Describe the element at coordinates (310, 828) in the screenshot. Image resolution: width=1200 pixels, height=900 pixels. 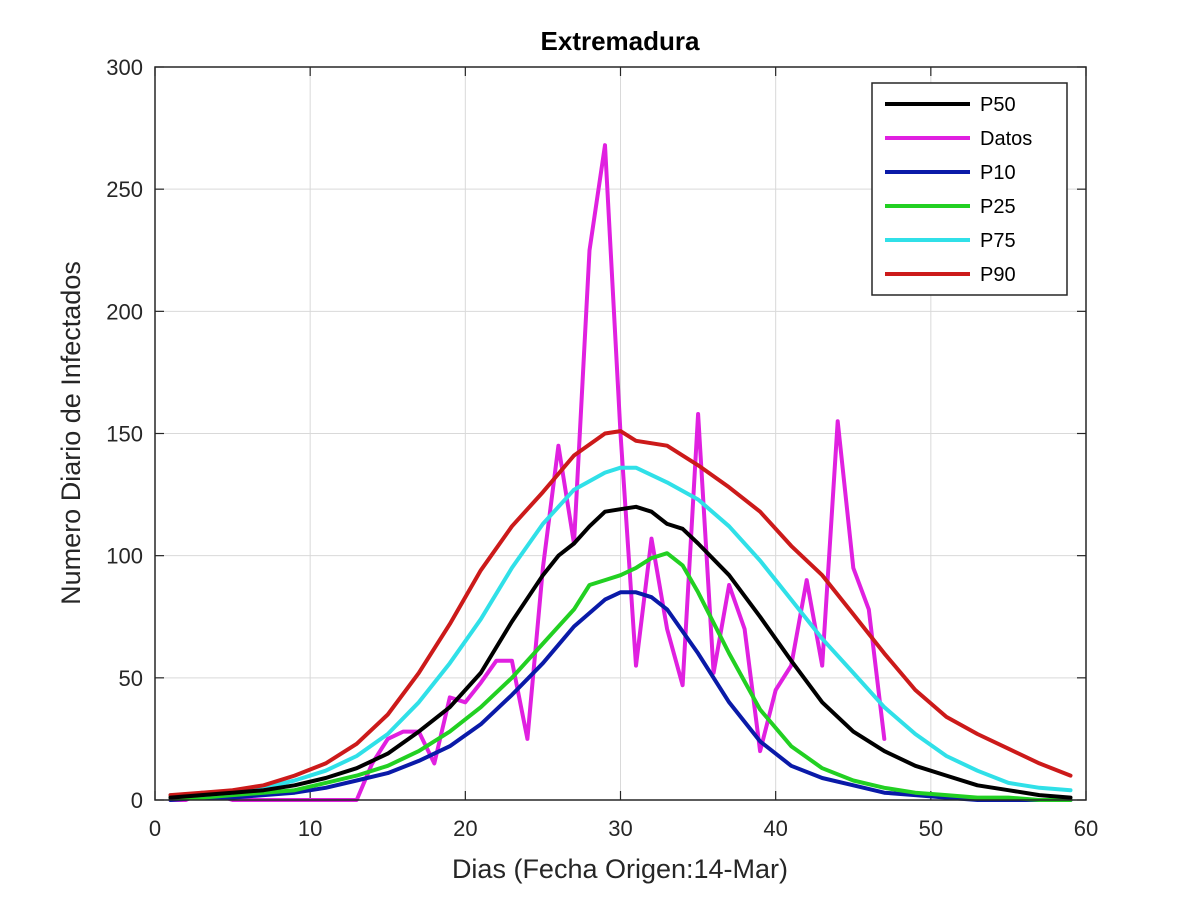
I see `x-tick-label: 10` at that location.